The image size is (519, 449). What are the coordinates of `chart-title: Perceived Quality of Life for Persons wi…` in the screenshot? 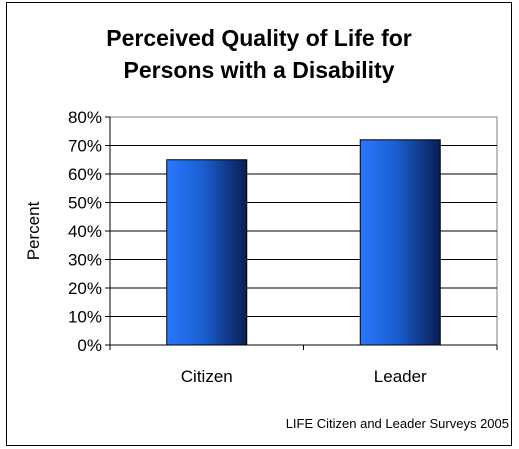 It's located at (259, 54).